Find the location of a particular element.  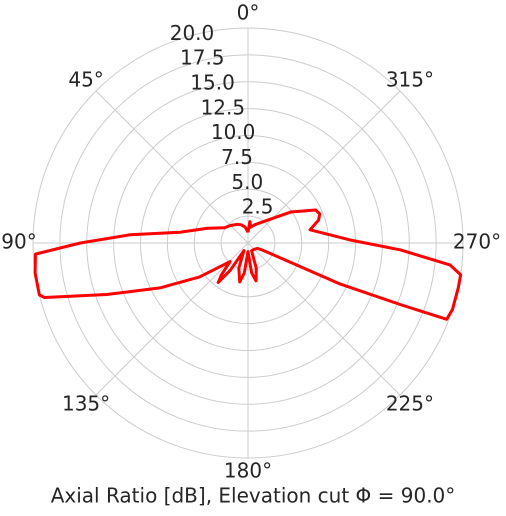

theta-tick-label: 135° is located at coordinates (86, 403).